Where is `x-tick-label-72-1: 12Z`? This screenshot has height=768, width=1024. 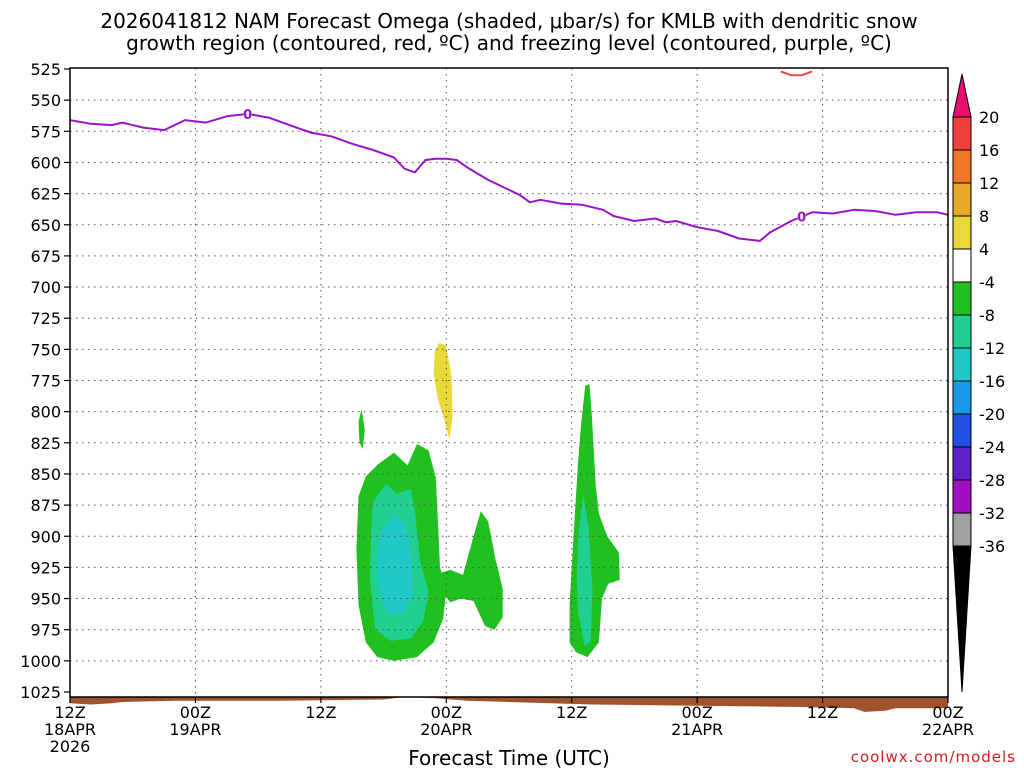
x-tick-label-72-1: 12Z is located at coordinates (822, 712).